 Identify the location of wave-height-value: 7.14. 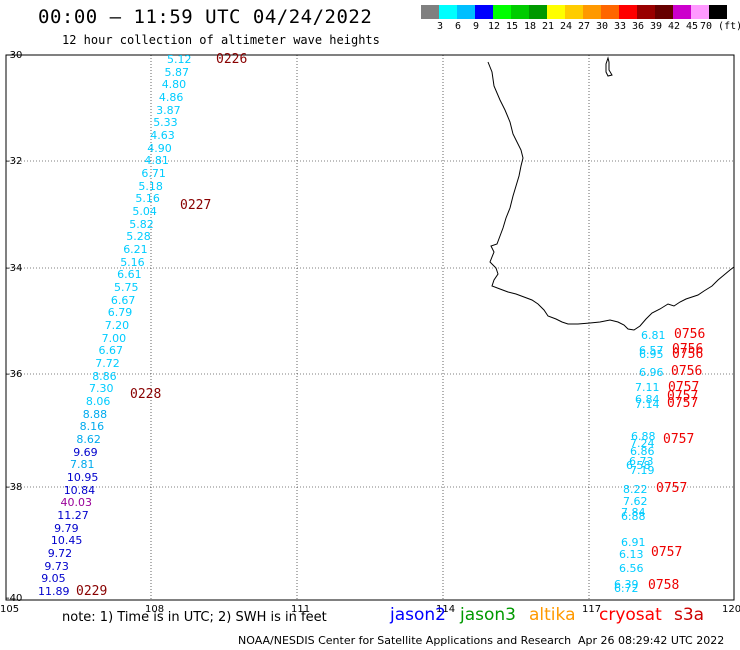
(647, 404).